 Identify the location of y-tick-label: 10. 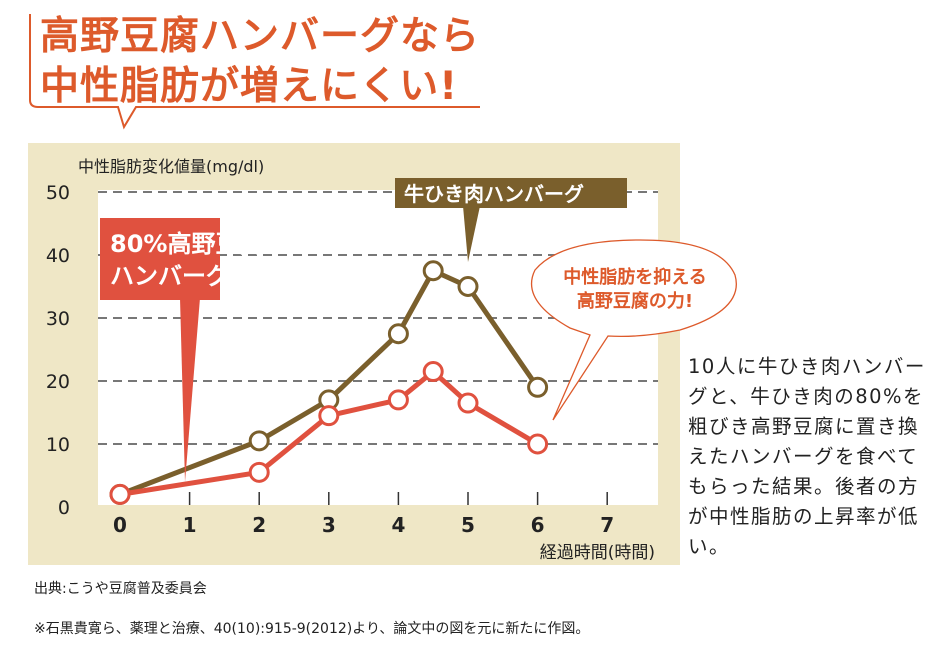
(58, 445).